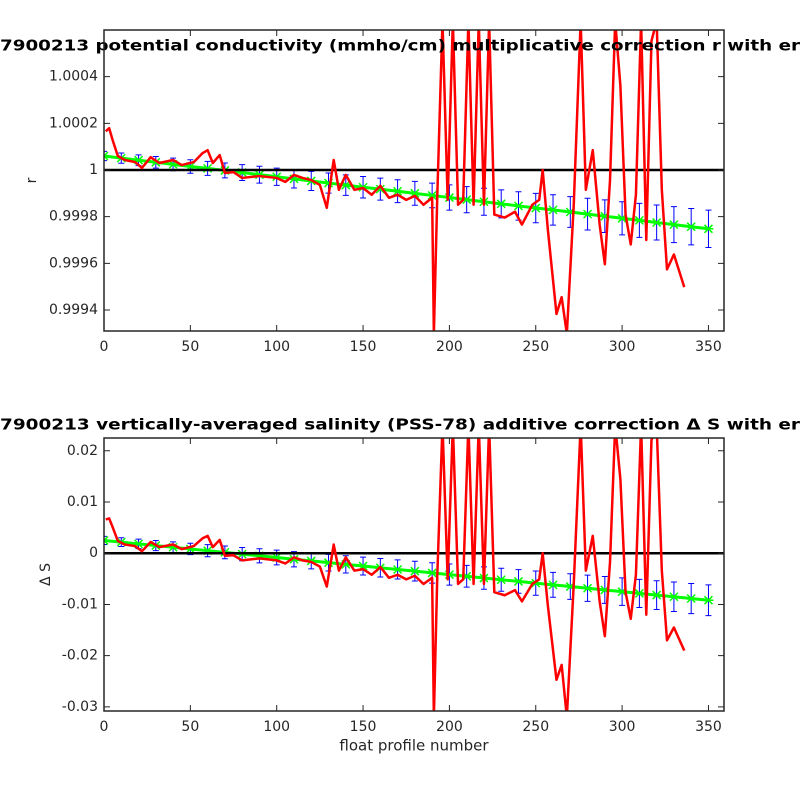 The width and height of the screenshot is (800, 800). Describe the element at coordinates (82, 502) in the screenshot. I see `y-tick-label: 0.01` at that location.